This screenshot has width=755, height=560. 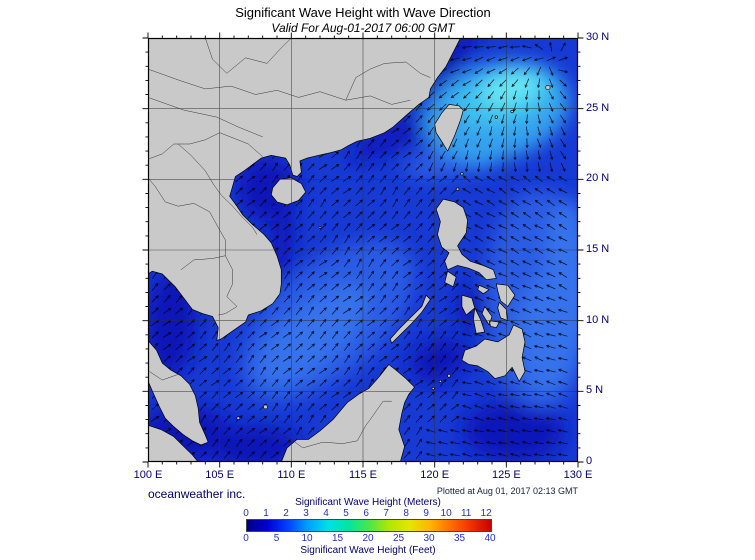 I want to click on y-tick-label: 0, so click(x=589, y=461).